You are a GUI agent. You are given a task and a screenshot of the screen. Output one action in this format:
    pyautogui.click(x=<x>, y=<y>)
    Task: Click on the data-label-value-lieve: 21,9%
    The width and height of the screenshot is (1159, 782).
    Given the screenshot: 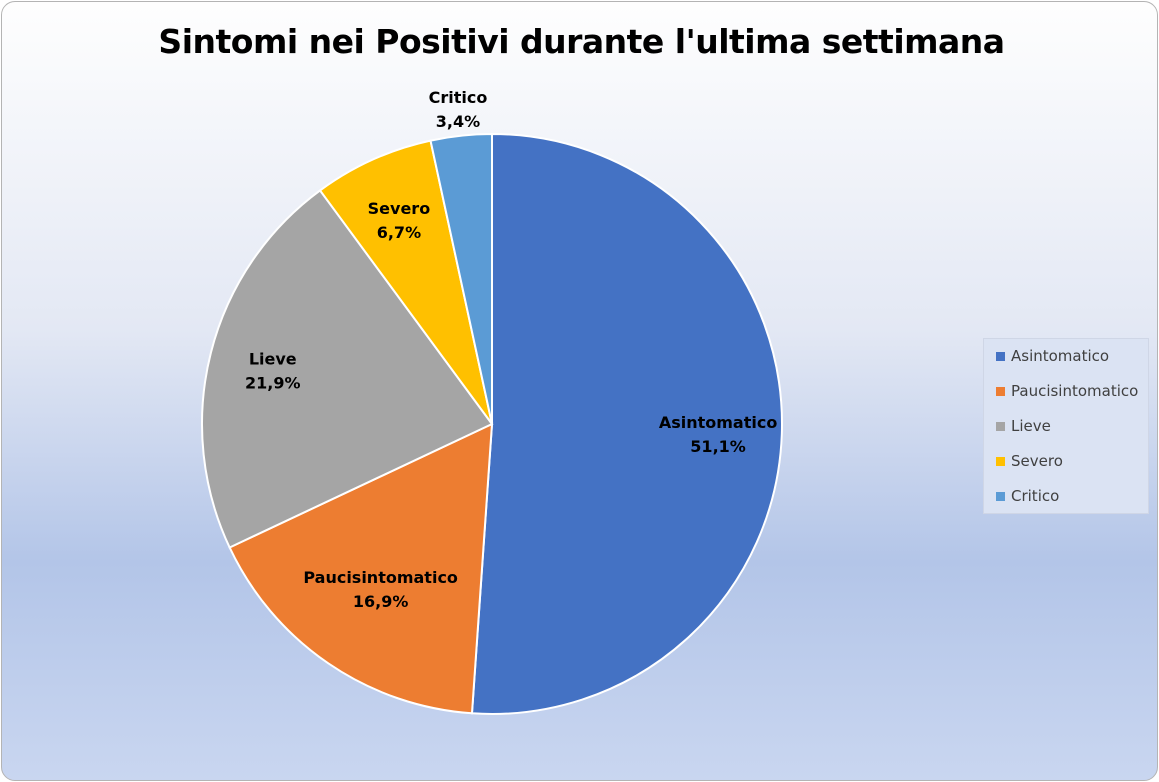 What is the action you would take?
    pyautogui.click(x=273, y=382)
    